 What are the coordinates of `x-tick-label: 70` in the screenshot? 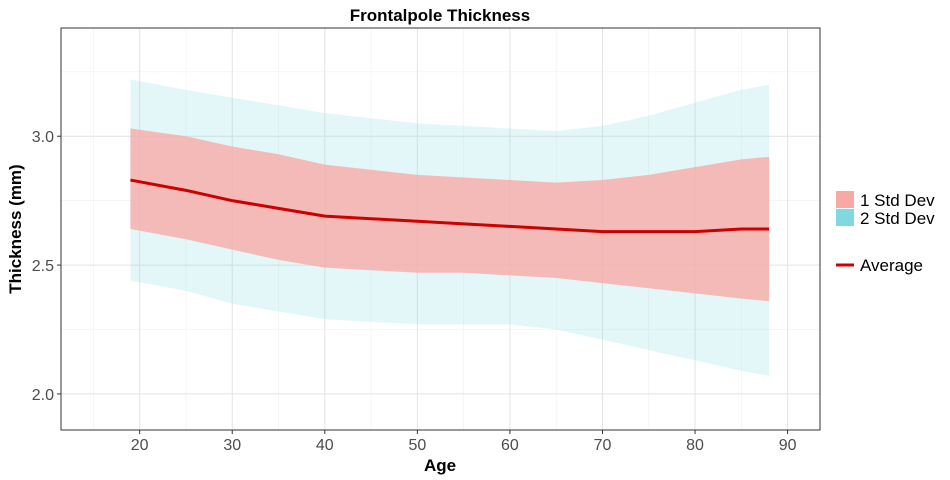 It's located at (603, 445).